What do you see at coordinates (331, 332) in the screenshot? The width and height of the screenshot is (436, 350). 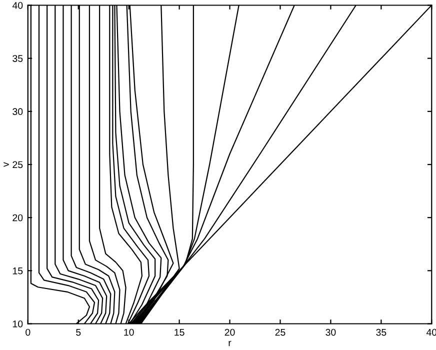 I see `x-tick-label: 30` at bounding box center [331, 332].